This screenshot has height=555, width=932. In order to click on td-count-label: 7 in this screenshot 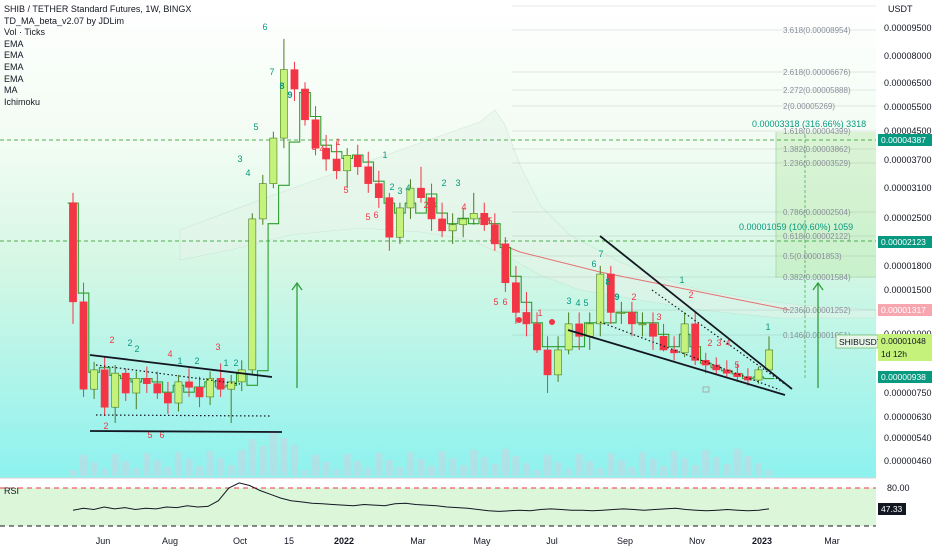, I will do `click(513, 306)`.